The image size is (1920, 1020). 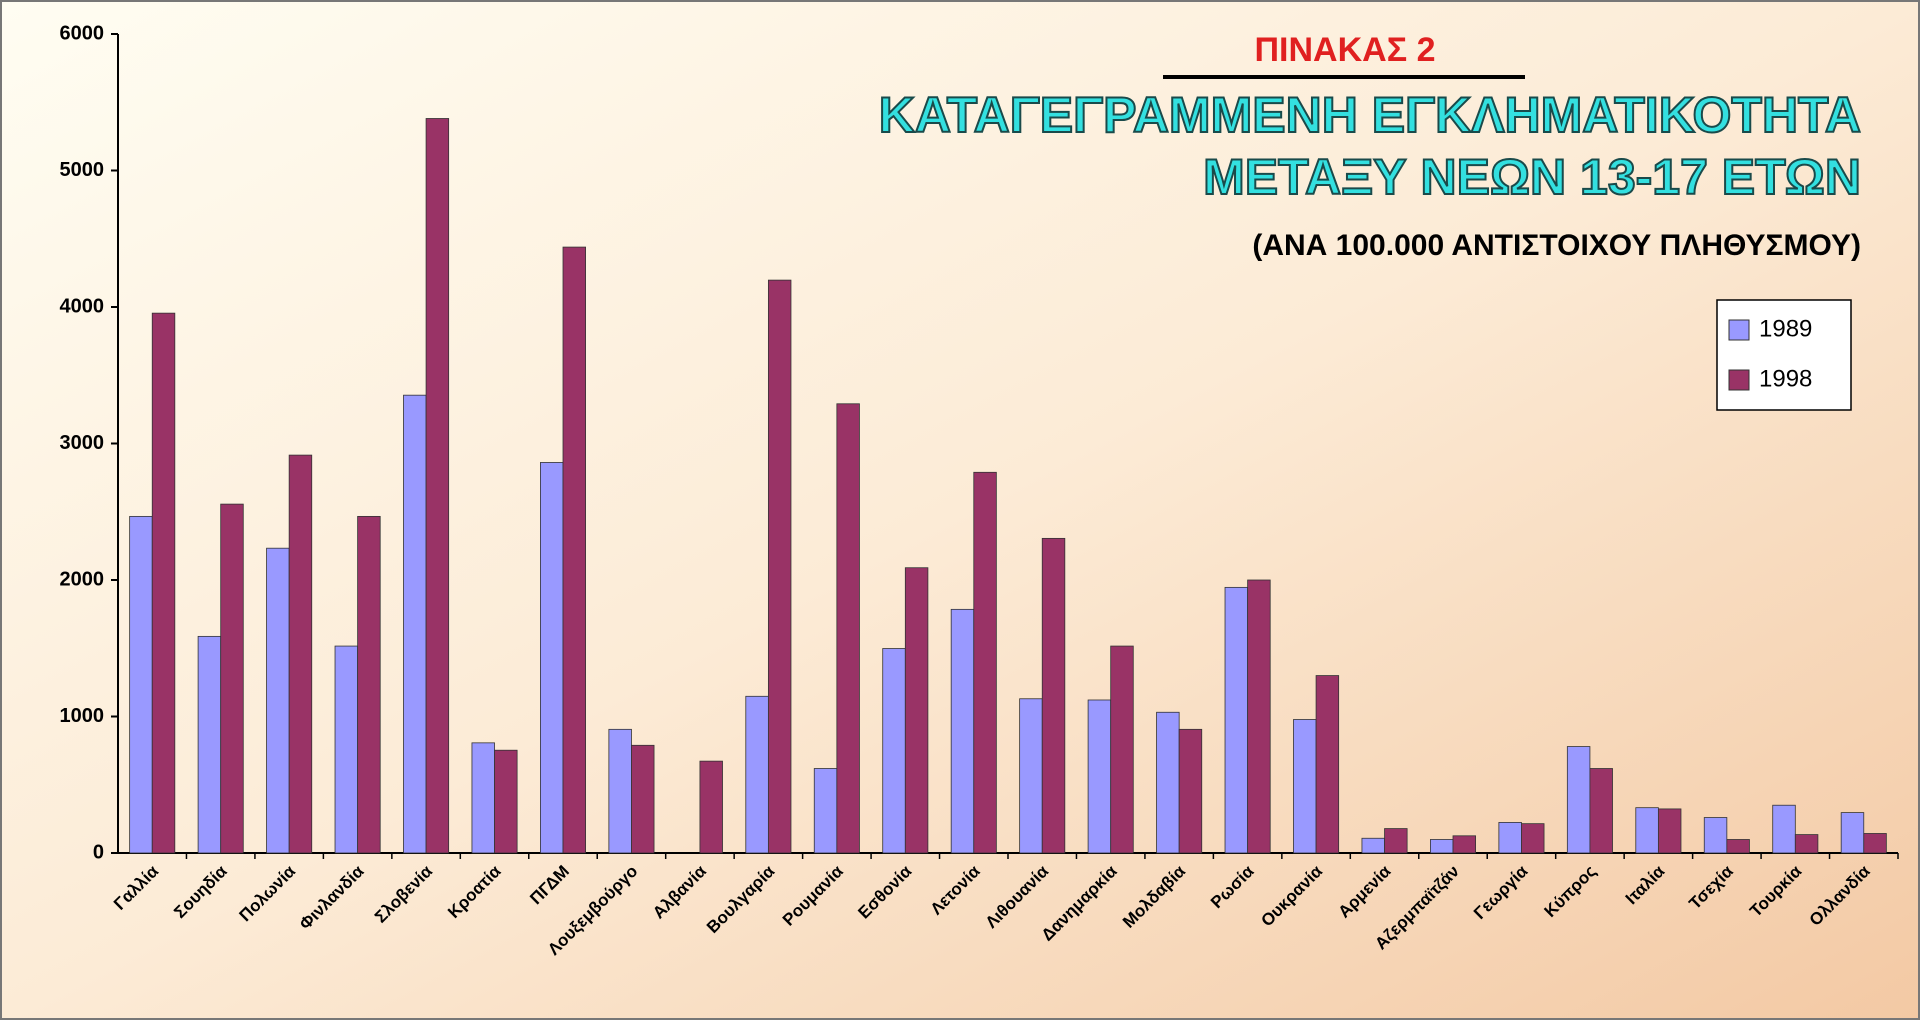 I want to click on chart-subtitle: (ΑΝΑ 100.000 ΑΝΤΙΣΤΟΙΧΟΥ ΠΛΗΘΥΣΜΟΥ), so click(x=1556, y=245).